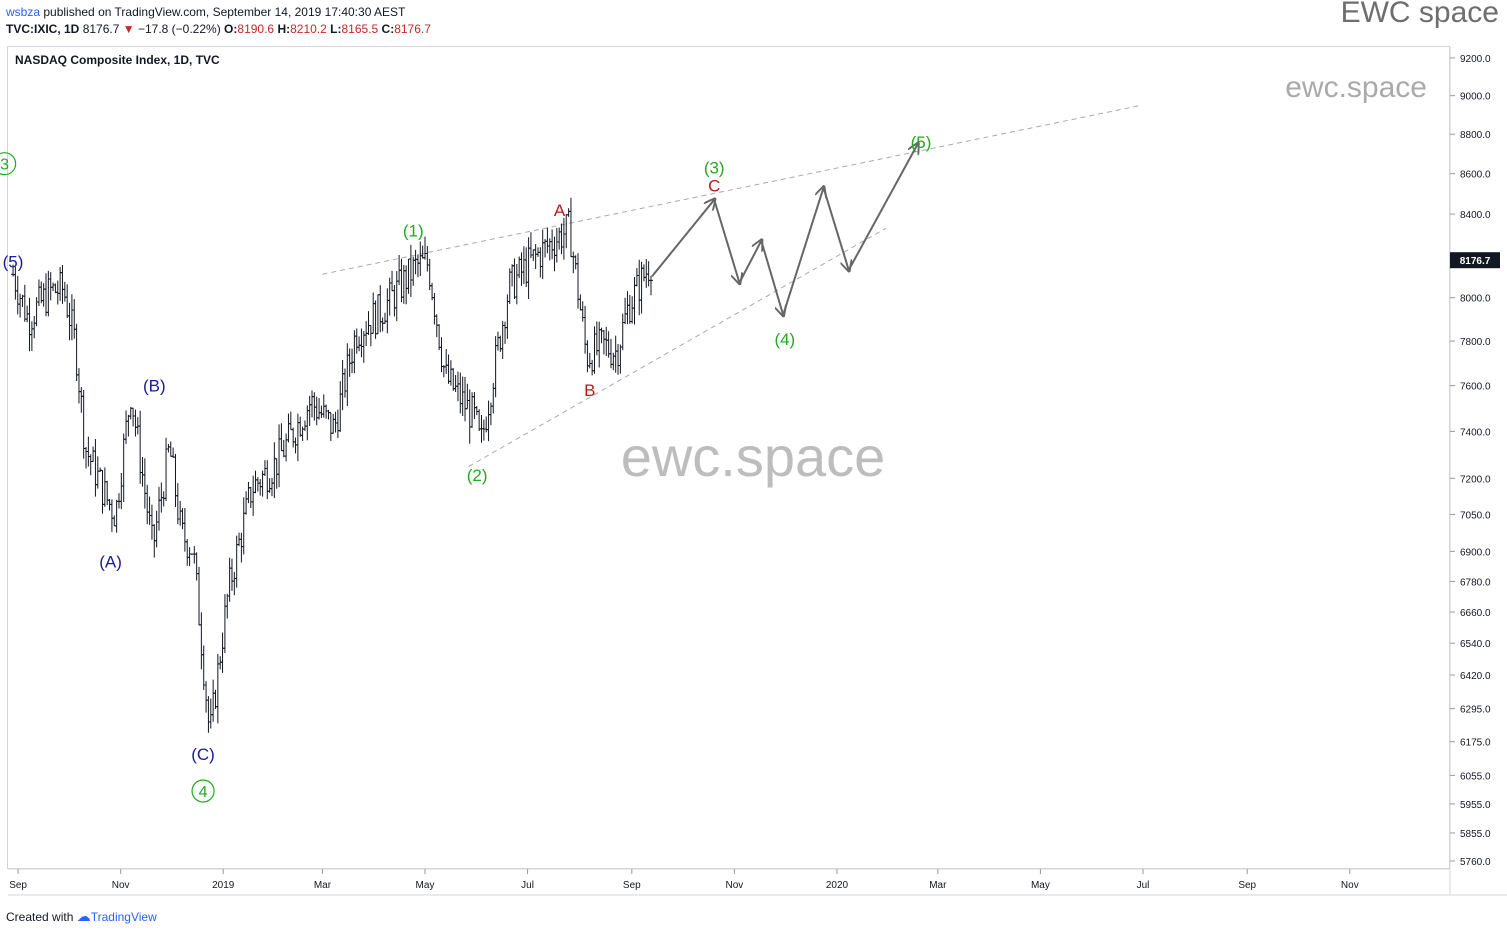  I want to click on symbol-label: TVC:IXIC, 1D, so click(43, 29).